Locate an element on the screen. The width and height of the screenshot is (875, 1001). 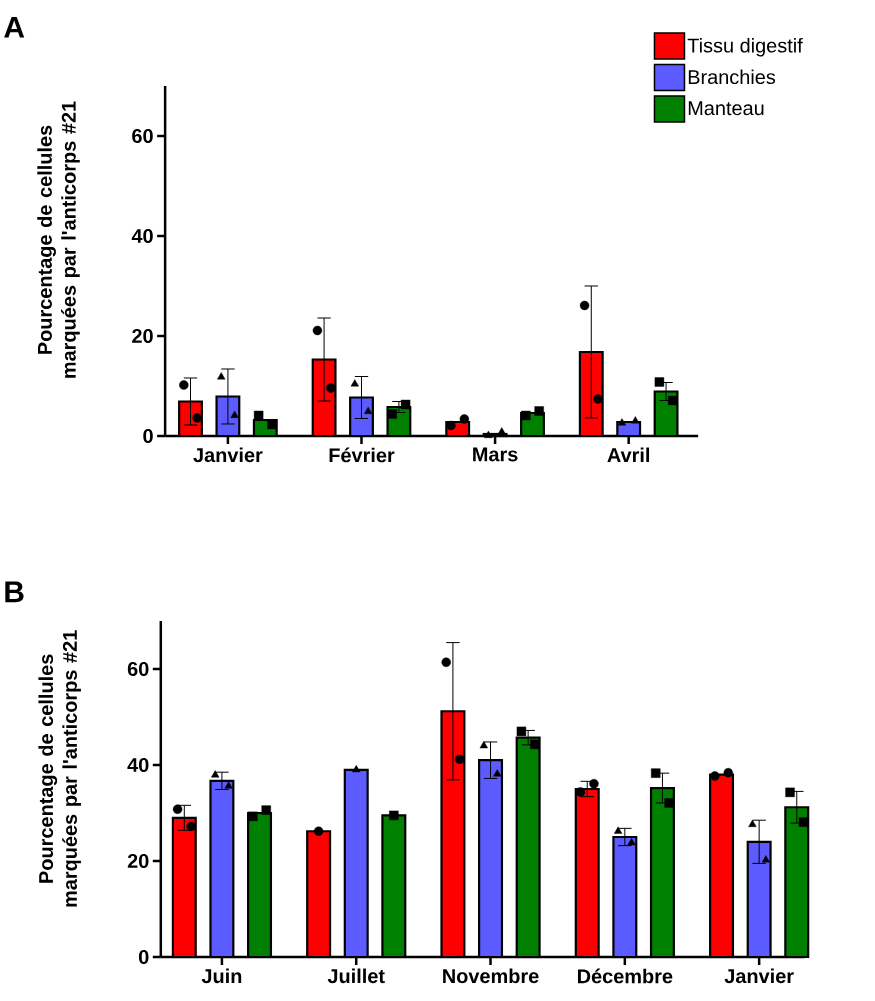
x-tick-label: Mars is located at coordinates (495, 454).